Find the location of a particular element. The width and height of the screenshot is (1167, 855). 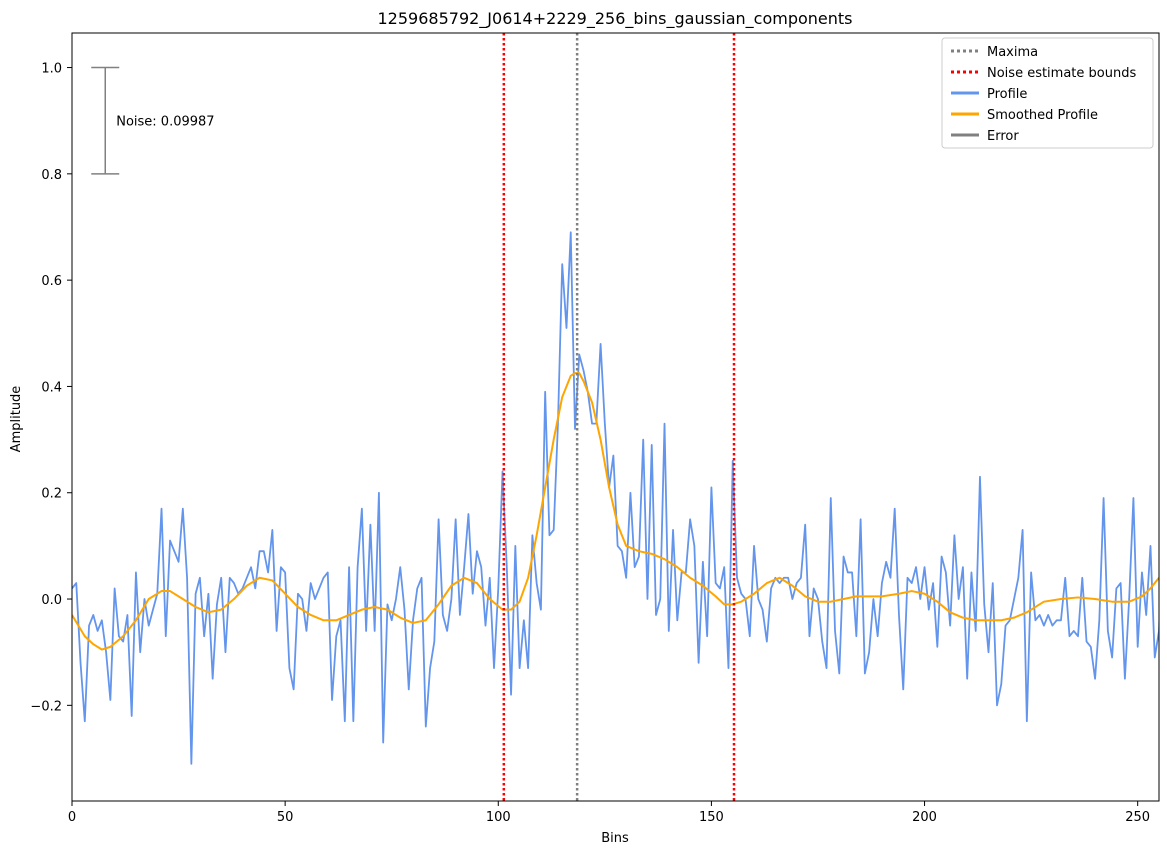

legend-label-4: Error is located at coordinates (1003, 136).